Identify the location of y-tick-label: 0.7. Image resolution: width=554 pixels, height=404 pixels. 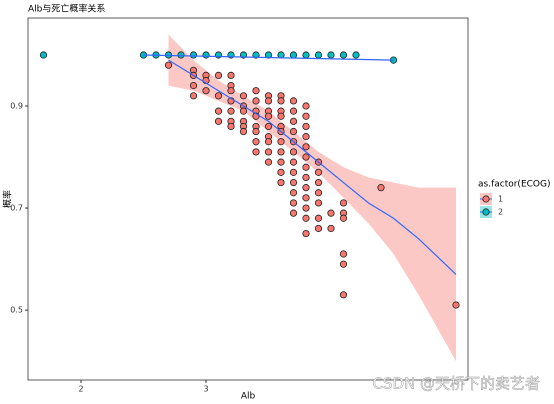
(16, 208).